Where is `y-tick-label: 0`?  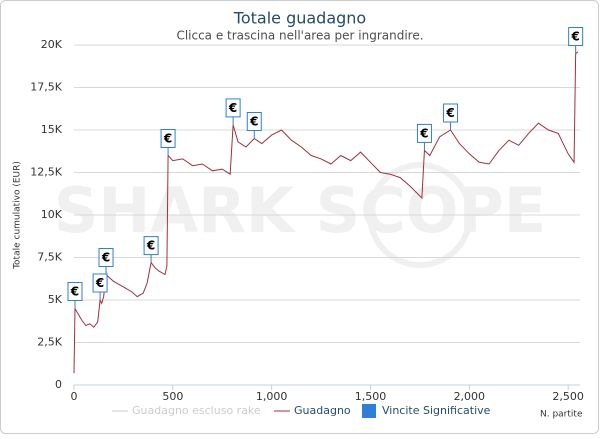
y-tick-label: 0 is located at coordinates (58, 384).